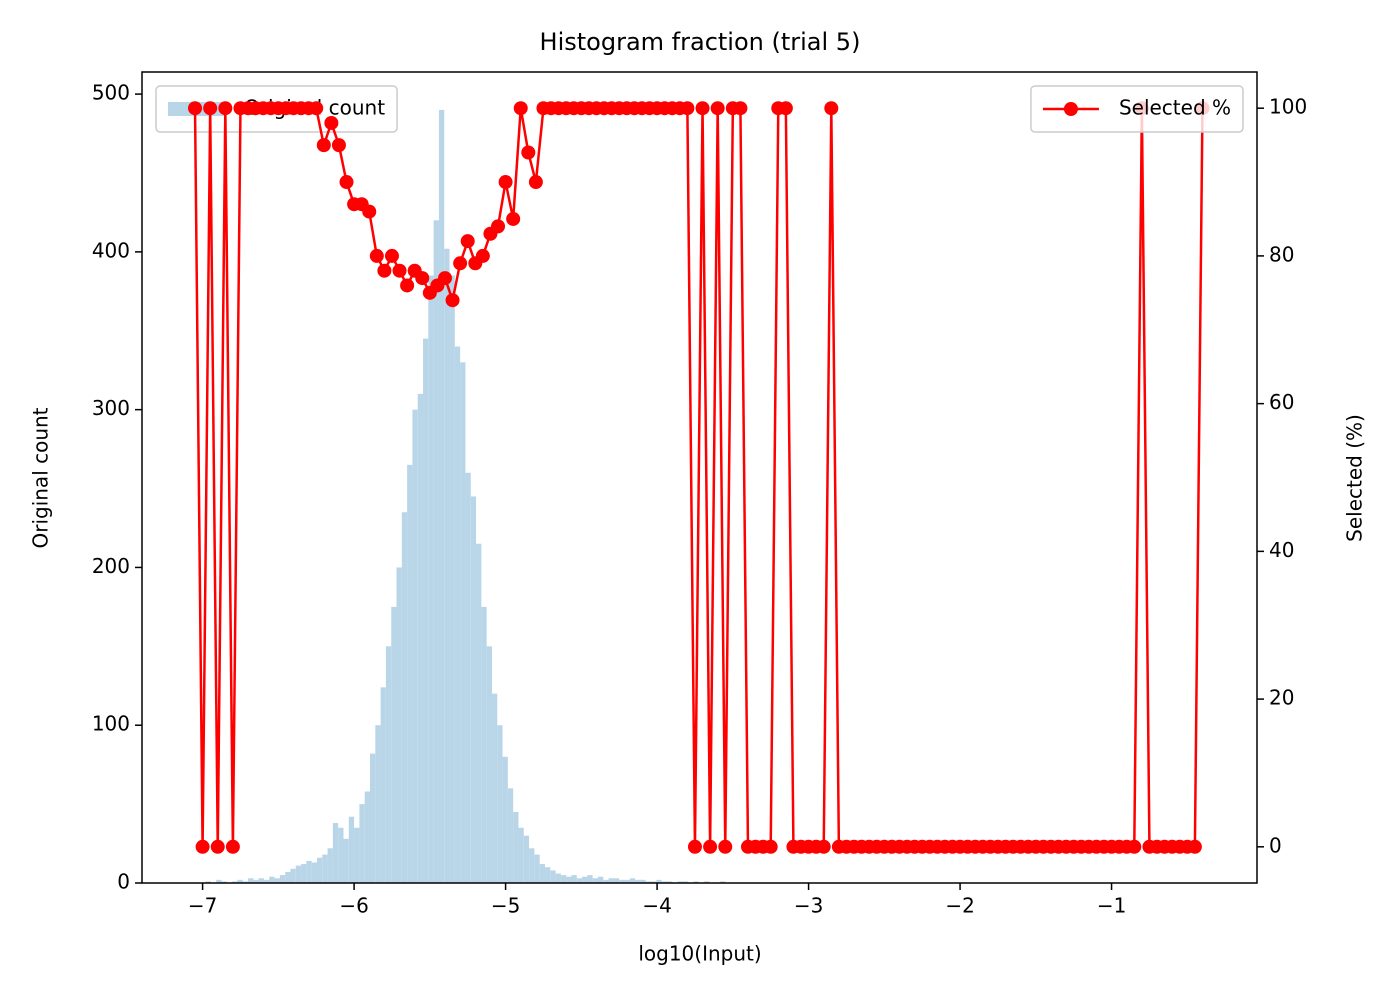 This screenshot has height=1004, width=1400. Describe the element at coordinates (1175, 108) in the screenshot. I see `legend-label: Selected %` at that location.